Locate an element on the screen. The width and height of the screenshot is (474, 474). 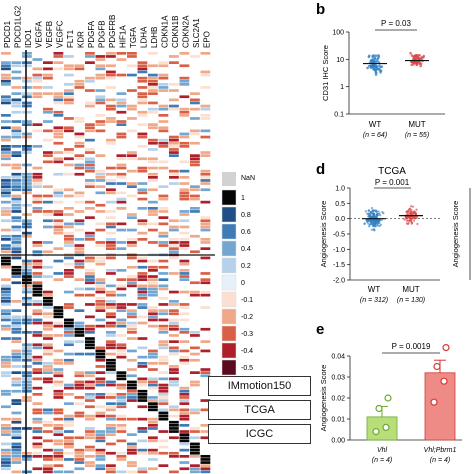
gene-label: LDHB is located at coordinates (154, 37).